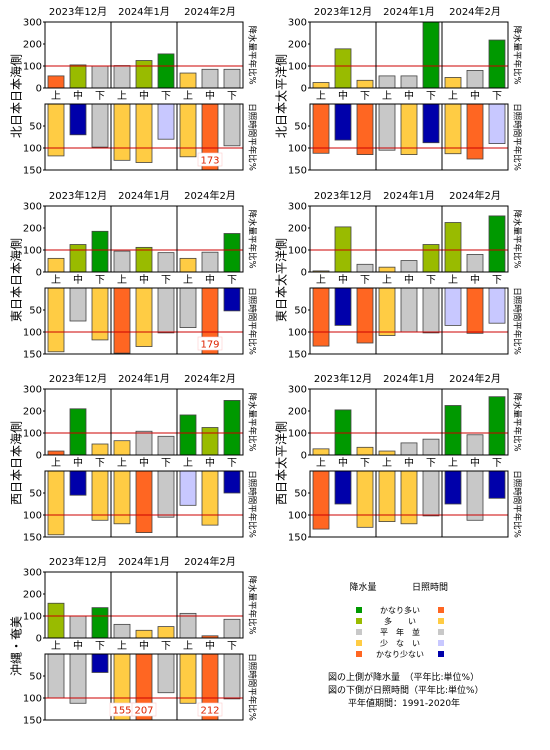 The width and height of the screenshot is (550, 750). Describe the element at coordinates (400, 654) in the screenshot. I see `legend-label: かなり少ない` at that location.